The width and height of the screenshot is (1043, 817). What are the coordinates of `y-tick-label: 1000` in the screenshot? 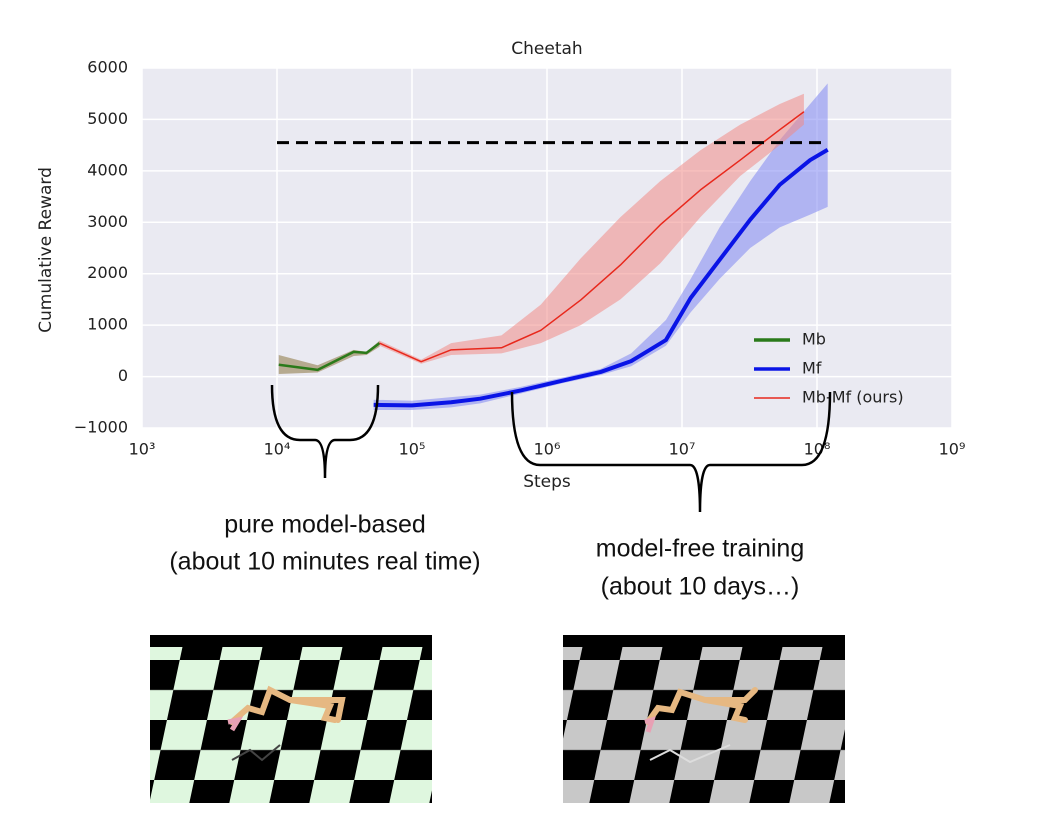 It's located at (107, 324).